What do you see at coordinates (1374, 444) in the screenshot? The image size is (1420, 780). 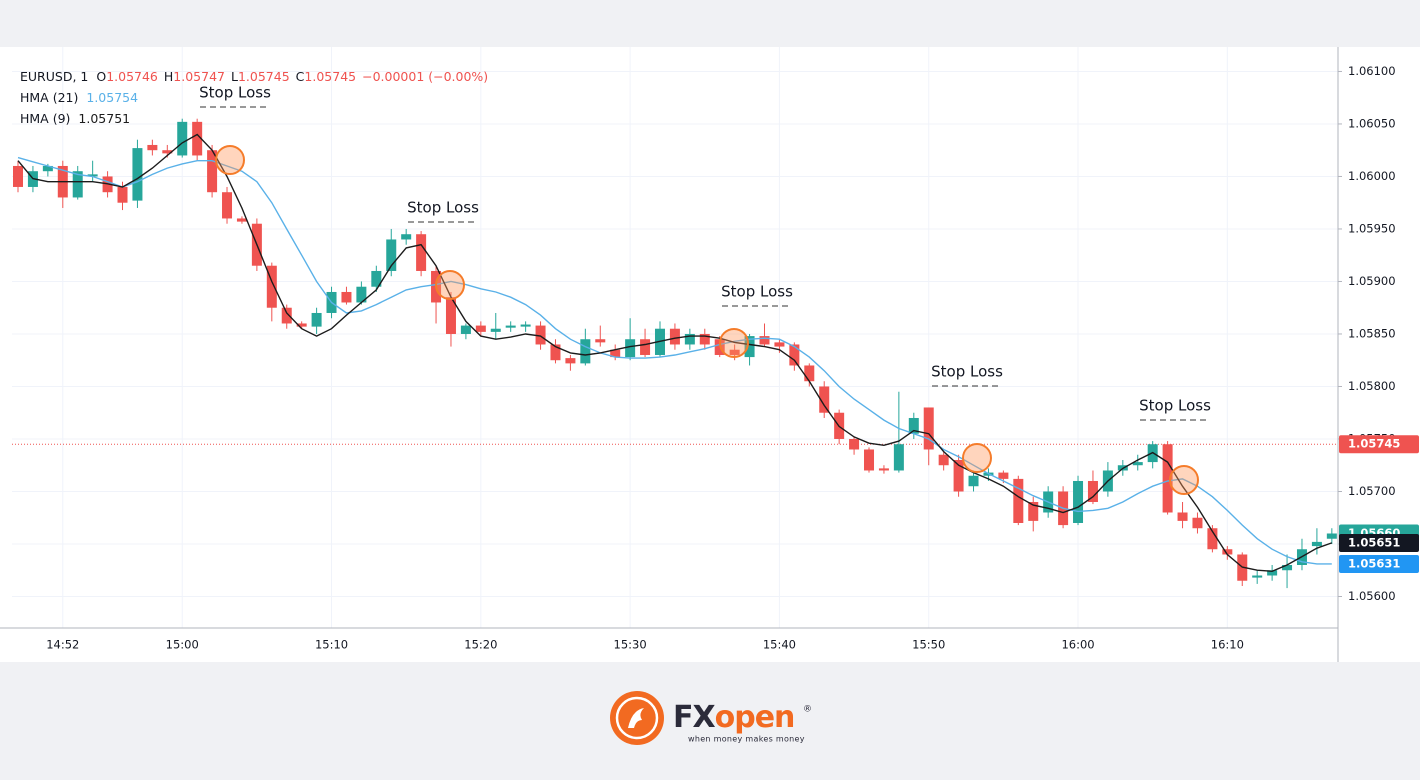 I see `price-label: 1.05745` at bounding box center [1374, 444].